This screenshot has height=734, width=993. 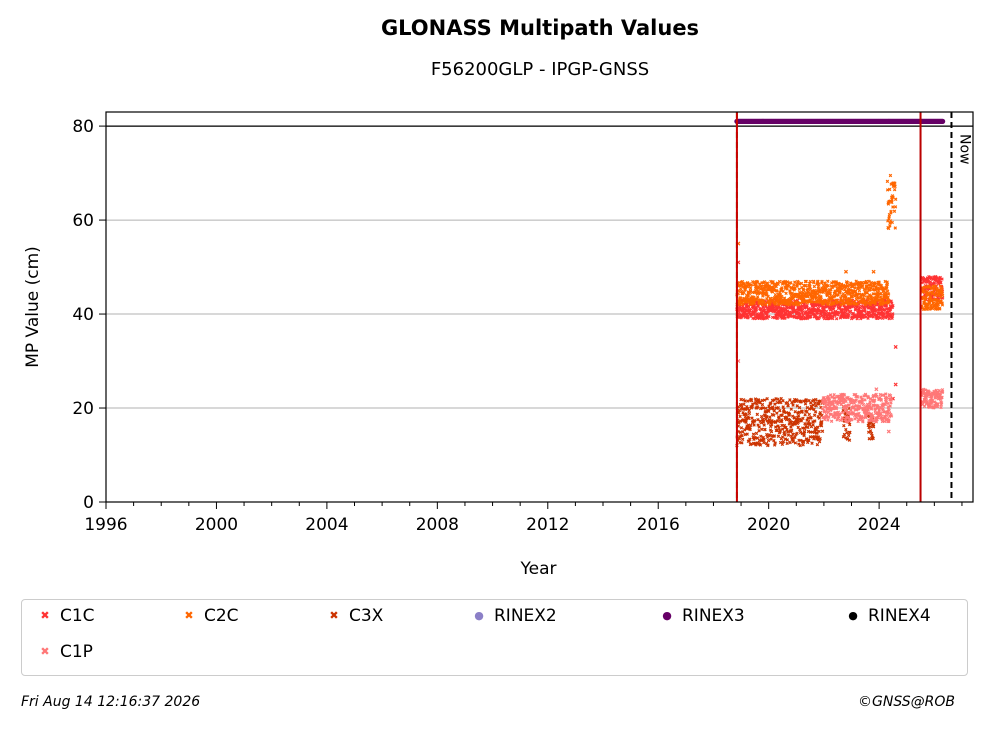 What do you see at coordinates (878, 525) in the screenshot?
I see `x-tick-label: 2024` at bounding box center [878, 525].